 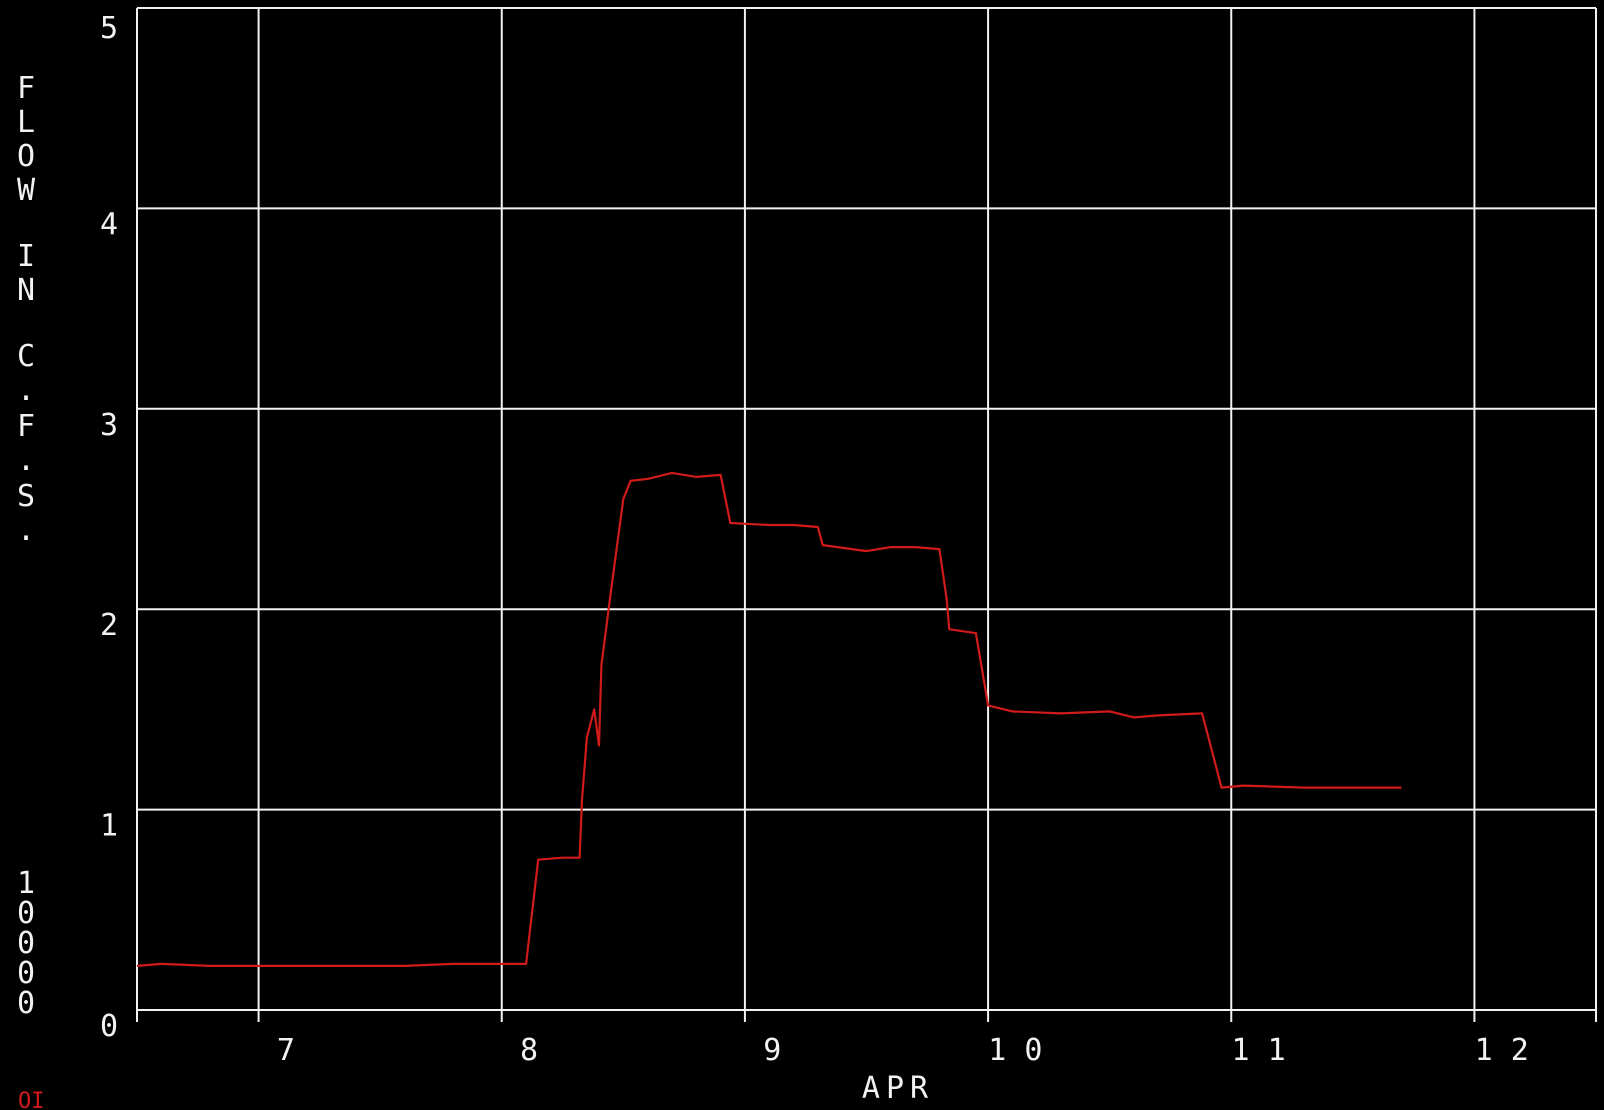 What do you see at coordinates (26, 496) in the screenshot?
I see `y-label-char: S` at bounding box center [26, 496].